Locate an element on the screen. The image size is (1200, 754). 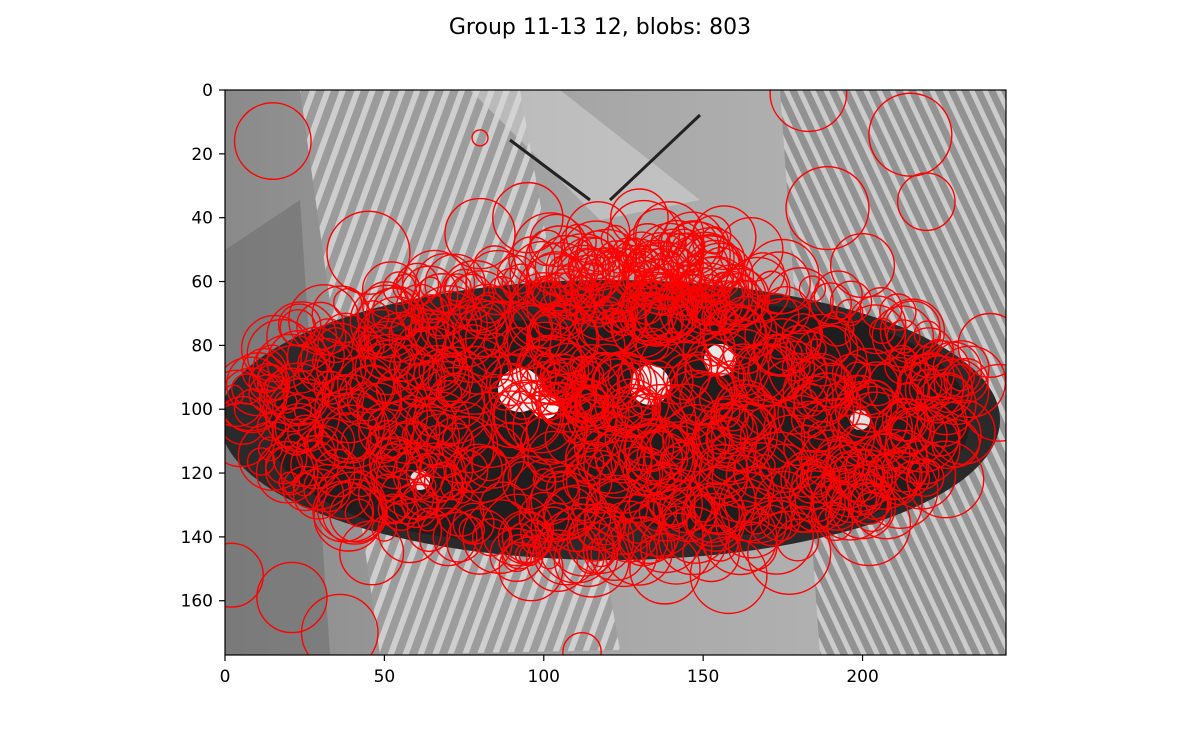
y-axis: 0 20 40 60 80 100 120 140 160 is located at coordinates (203, 346).